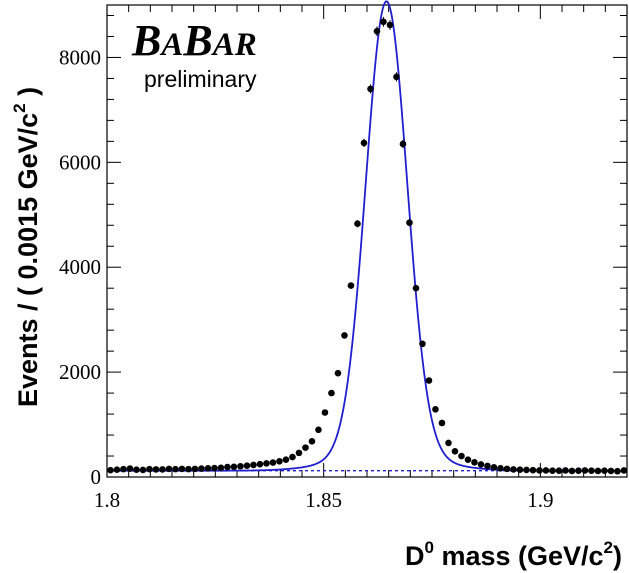 This screenshot has width=629, height=573. I want to click on x-axis-title-sup2: 2, so click(608, 547).